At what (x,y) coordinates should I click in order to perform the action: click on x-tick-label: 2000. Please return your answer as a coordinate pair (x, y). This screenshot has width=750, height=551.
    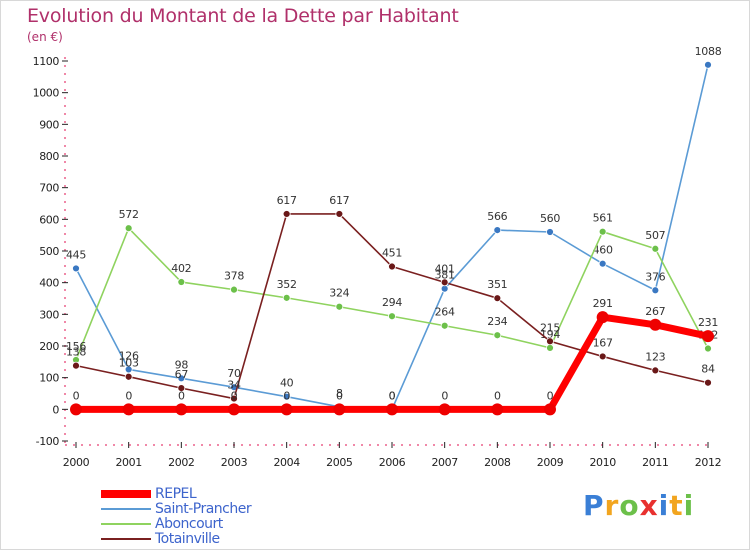
    Looking at the image, I should click on (76, 462).